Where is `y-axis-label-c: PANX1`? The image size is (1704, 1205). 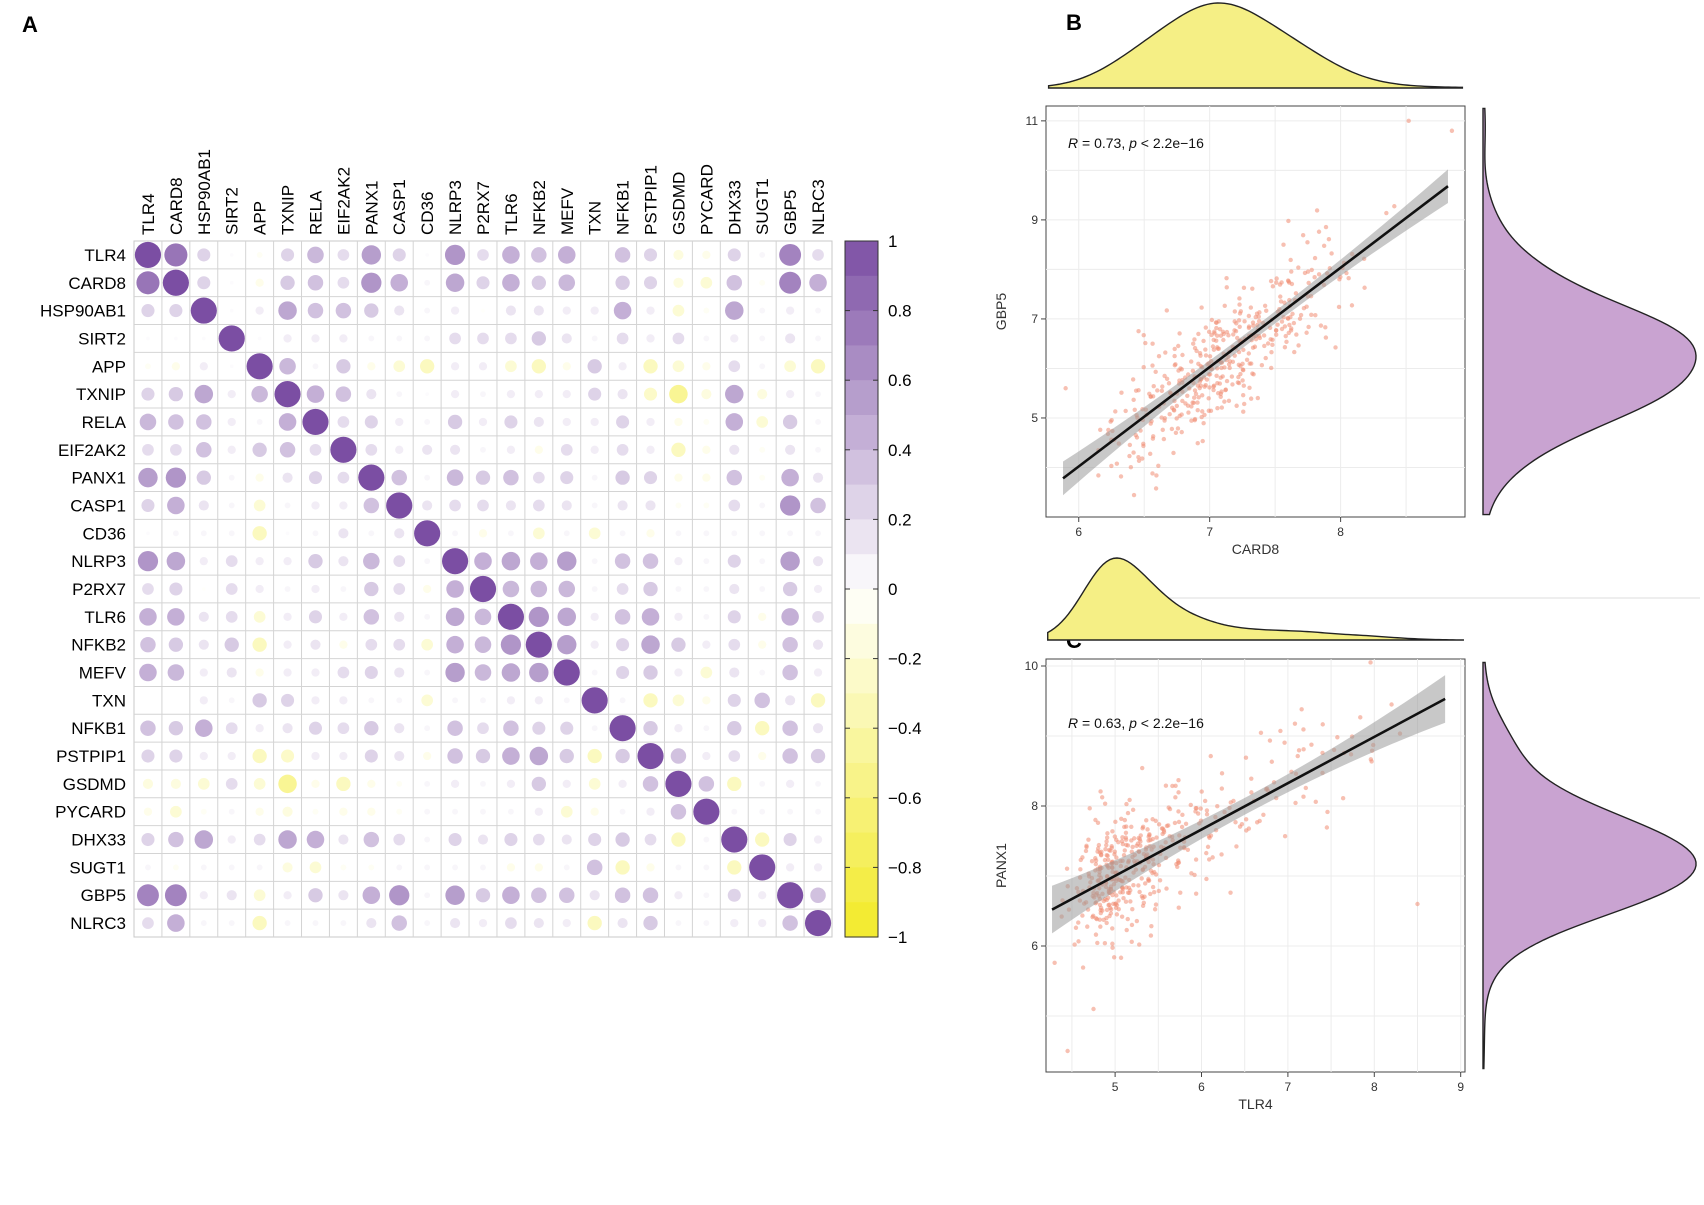 y-axis-label-c: PANX1 is located at coordinates (1001, 865).